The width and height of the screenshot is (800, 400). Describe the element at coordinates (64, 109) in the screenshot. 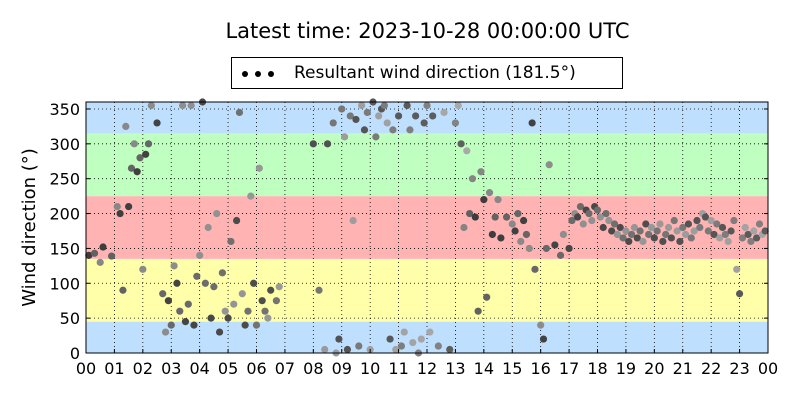

I see `y-tick-label: 350` at that location.